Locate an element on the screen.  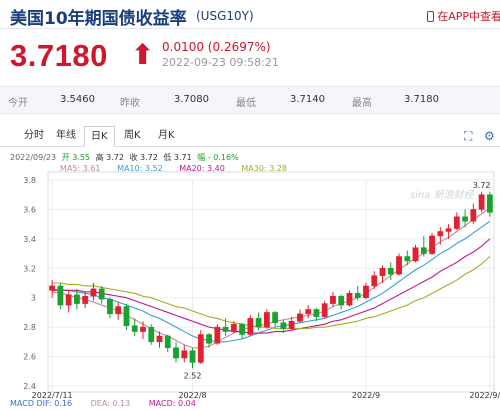
info-high: 高 3.72 is located at coordinates (109, 157).